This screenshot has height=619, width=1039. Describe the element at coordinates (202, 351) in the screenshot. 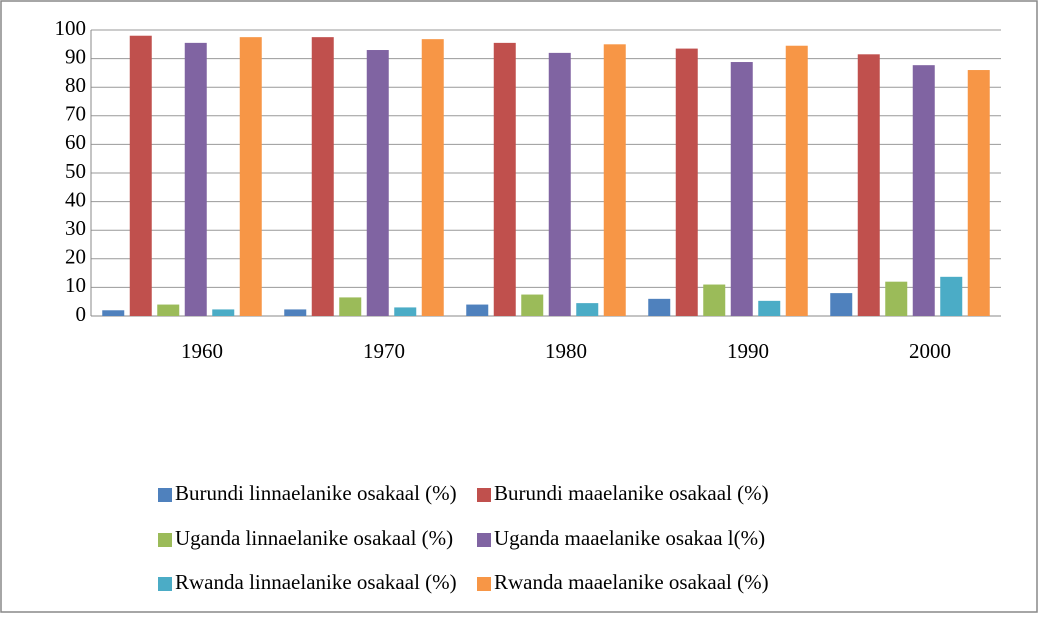

I see `x-tick-label: 1960` at that location.